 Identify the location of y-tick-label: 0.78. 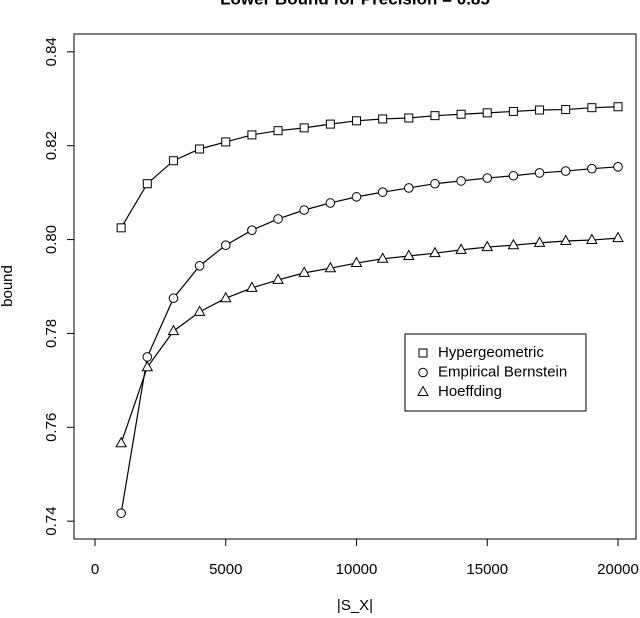
(51, 333).